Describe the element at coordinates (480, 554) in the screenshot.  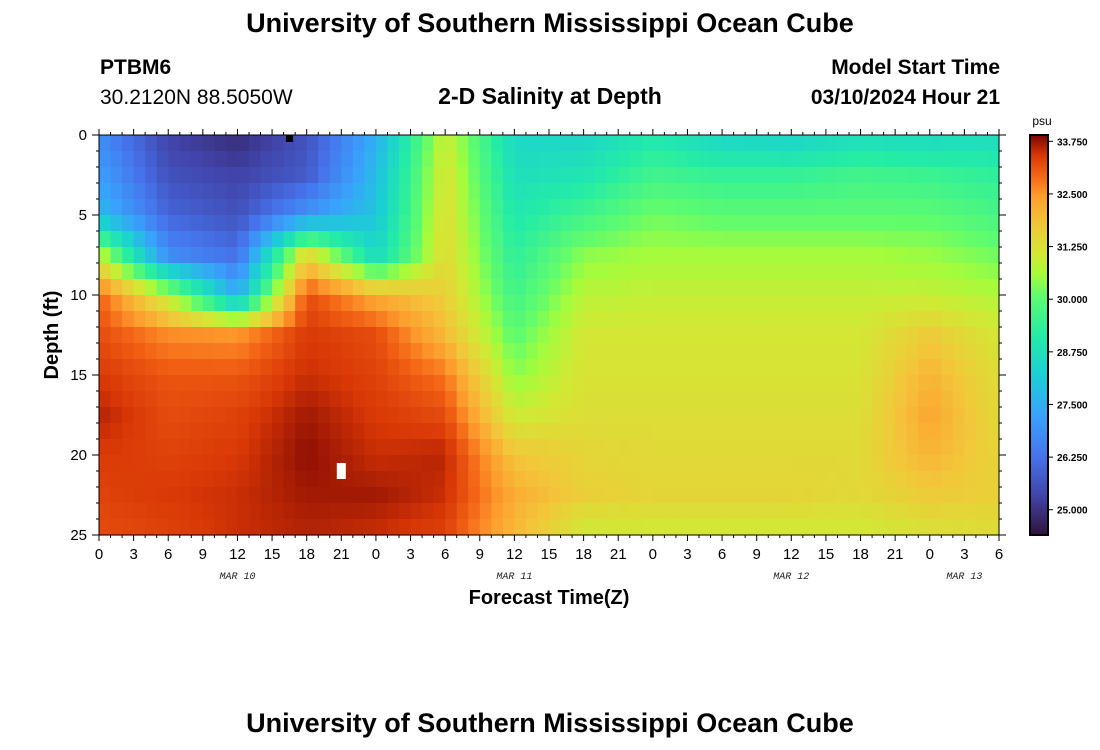
I see `x-tick-label: 9` at that location.